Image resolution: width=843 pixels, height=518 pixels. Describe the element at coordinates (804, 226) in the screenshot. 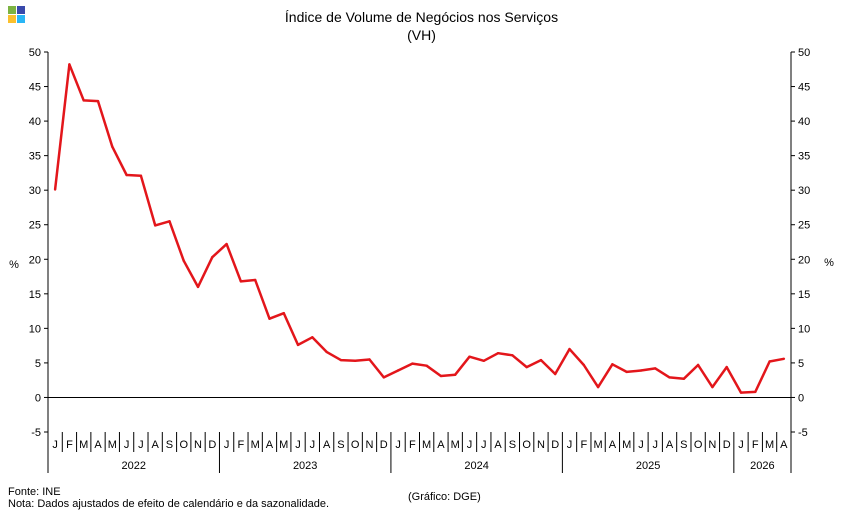

I see `y-tick-label-right: 25` at that location.